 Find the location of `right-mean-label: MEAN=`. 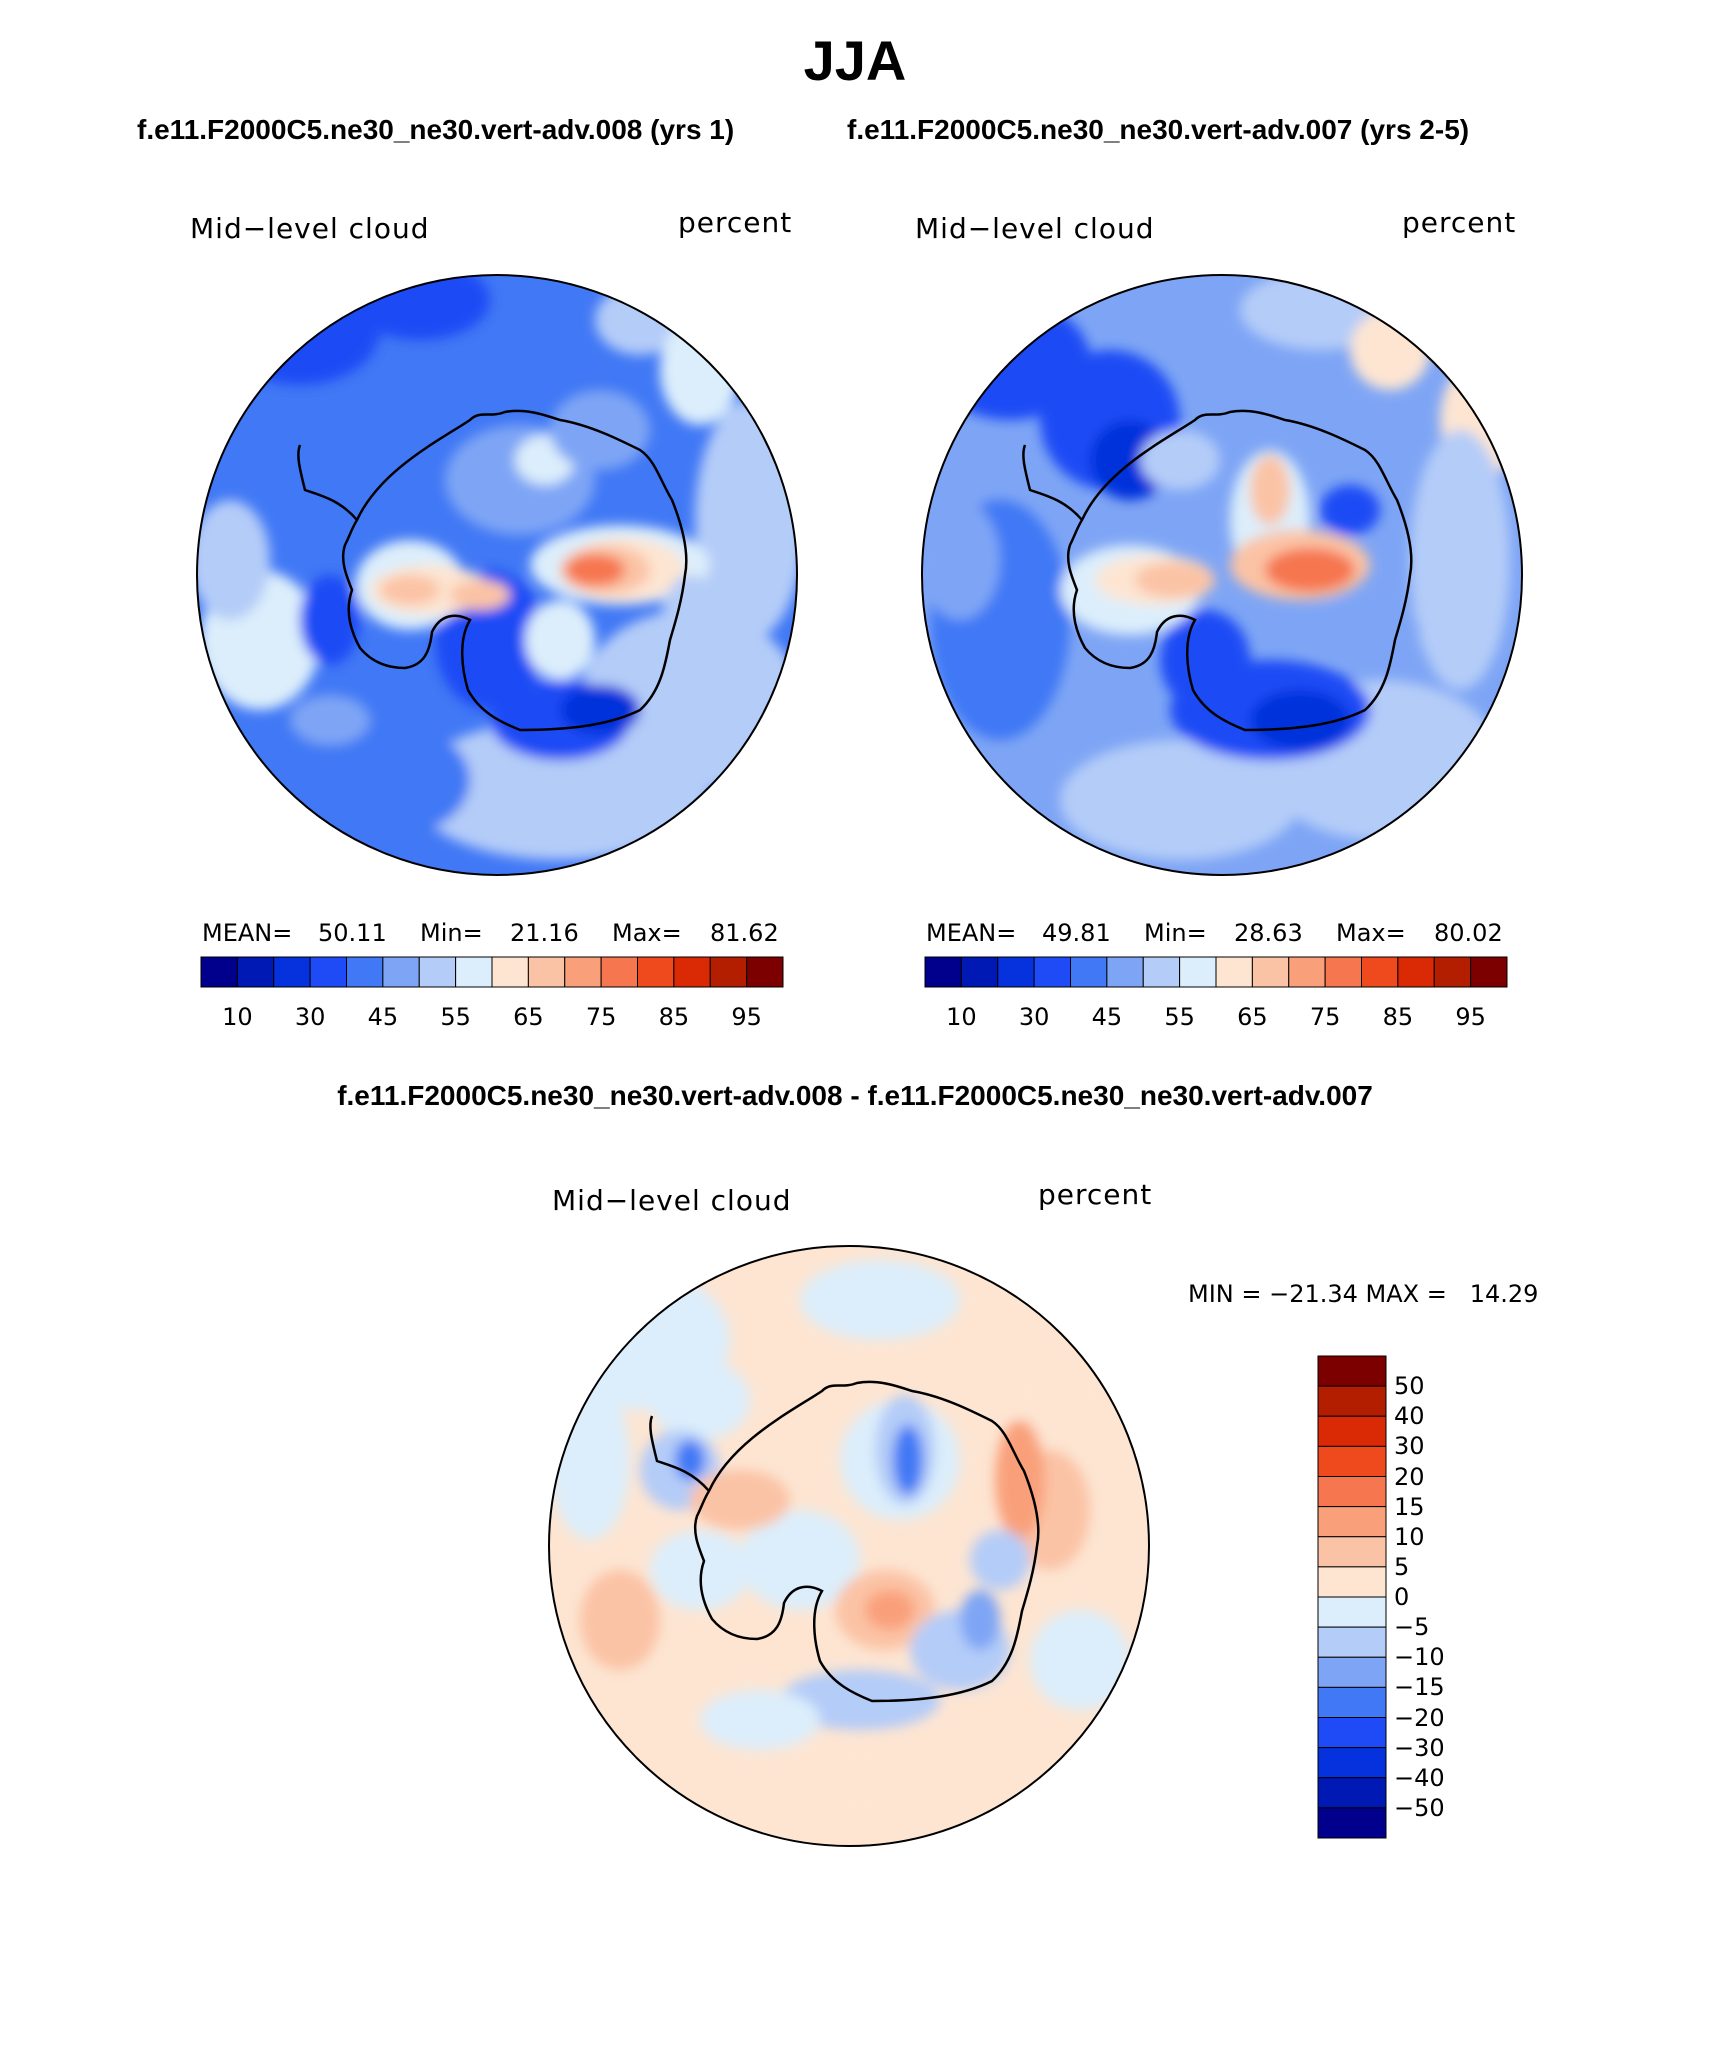

right-mean-label: MEAN= is located at coordinates (971, 933).